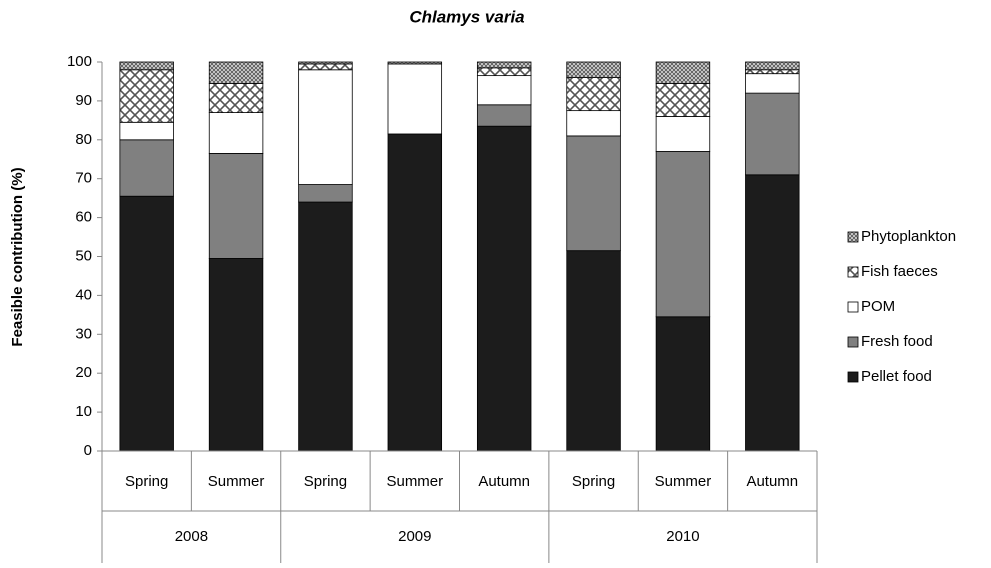 The width and height of the screenshot is (991, 568). Describe the element at coordinates (896, 376) in the screenshot. I see `legend-label: Pellet food` at that location.